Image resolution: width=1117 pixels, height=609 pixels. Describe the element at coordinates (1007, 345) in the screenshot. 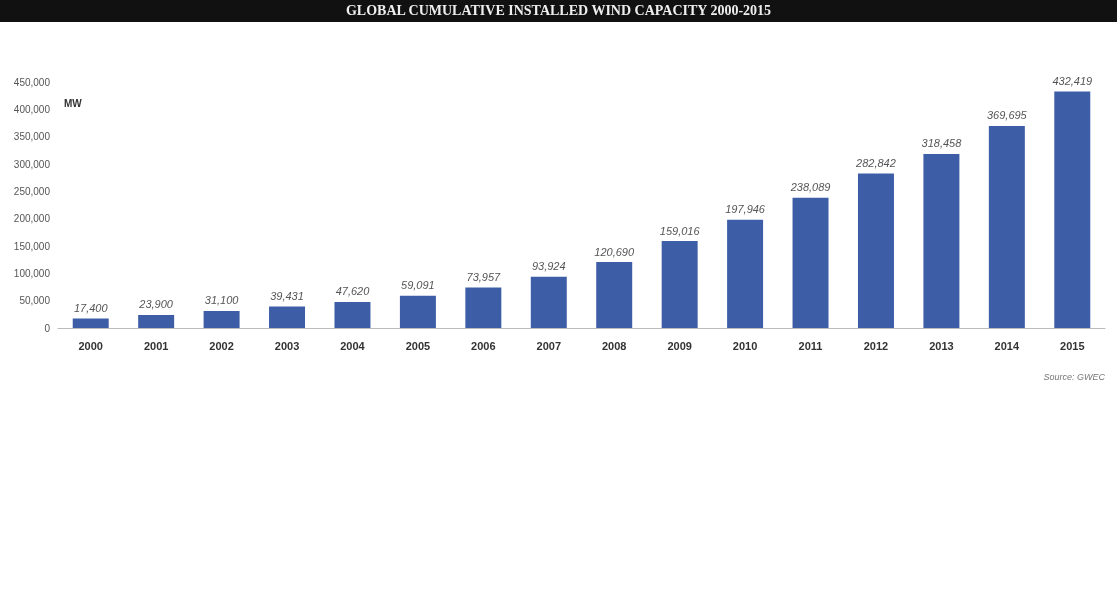

I see `x-tick-label: 2014` at that location.